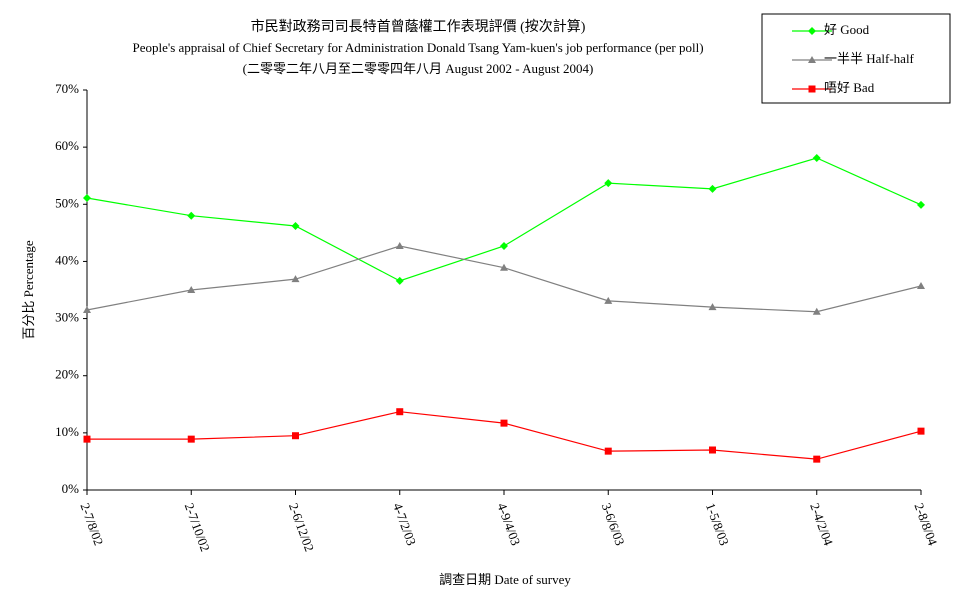  I want to click on y-axis-label: 百分比 Percentage, so click(28, 290).